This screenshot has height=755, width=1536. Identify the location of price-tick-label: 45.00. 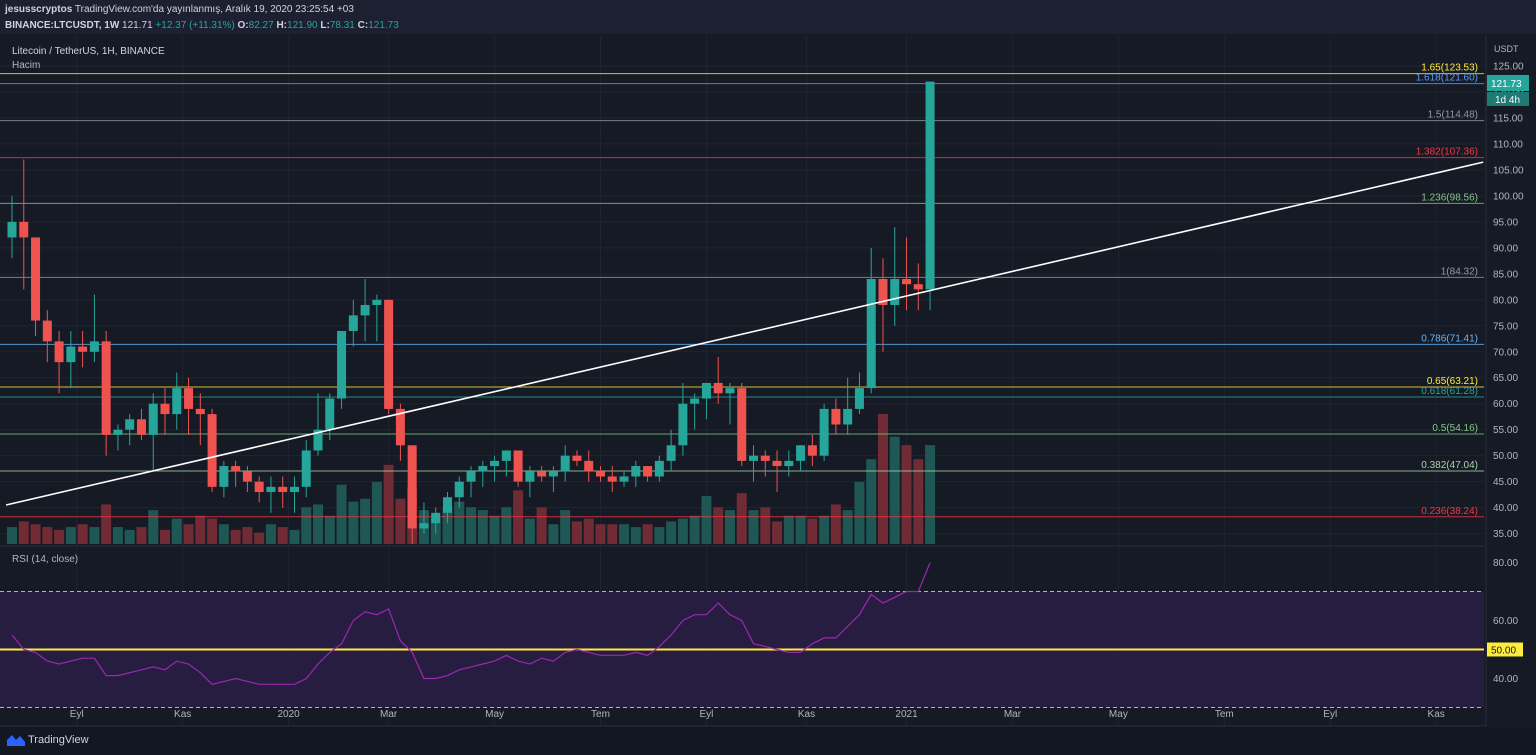
(1505, 482).